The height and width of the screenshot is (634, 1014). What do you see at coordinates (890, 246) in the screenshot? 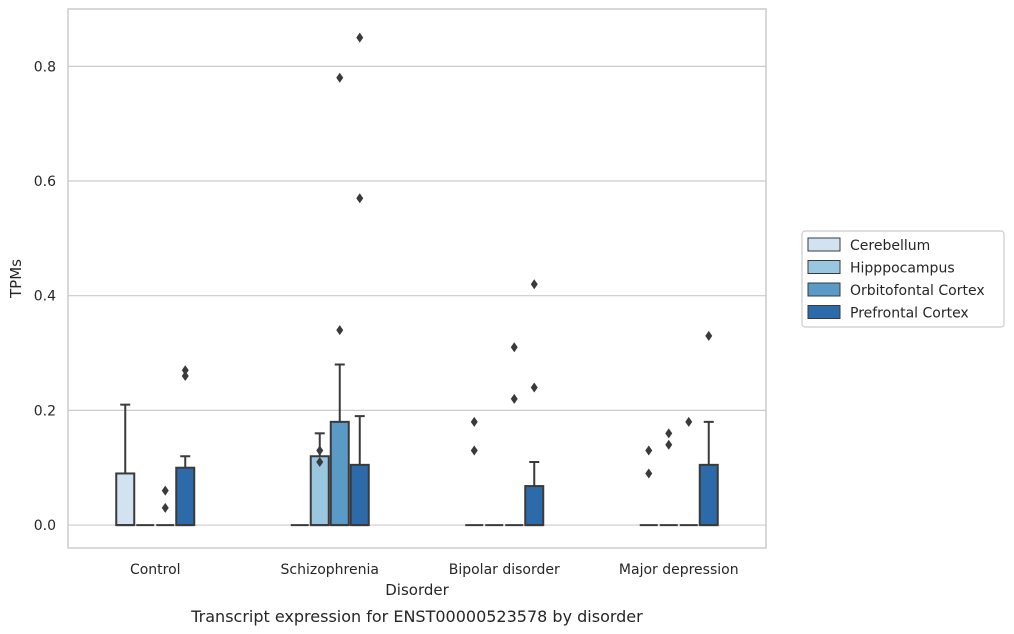
I see `legend-label: Cerebellum` at bounding box center [890, 246].